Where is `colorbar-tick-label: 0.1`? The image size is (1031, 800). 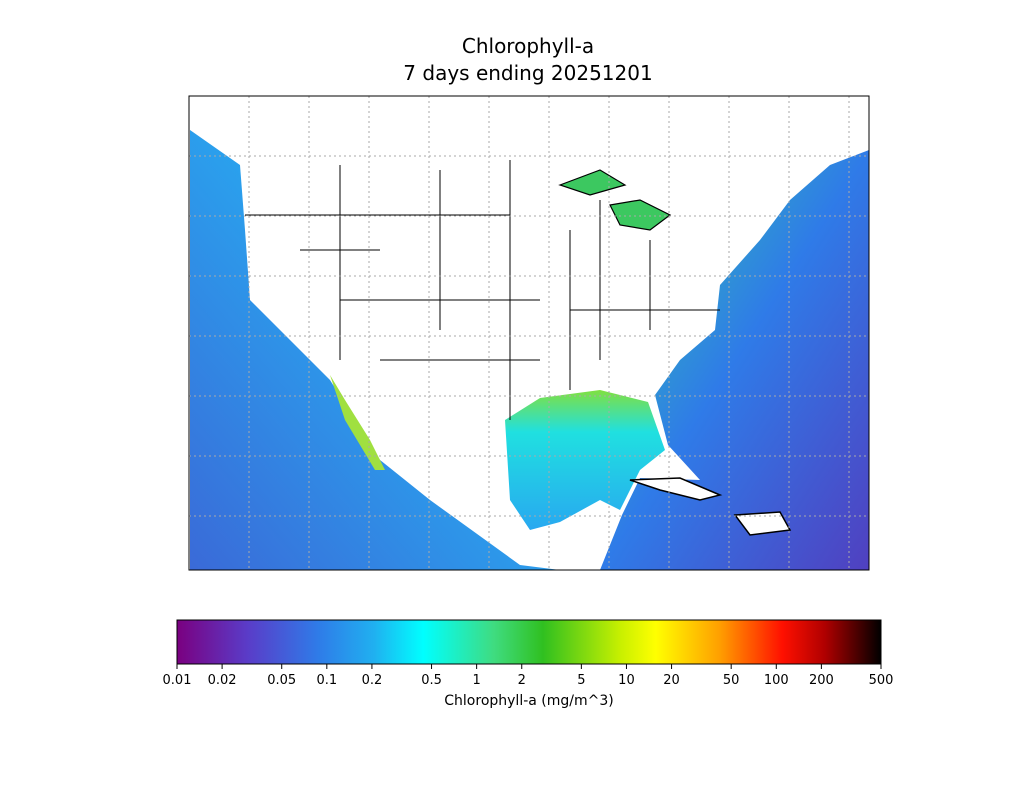
colorbar-tick-label: 0.1 is located at coordinates (326, 680).